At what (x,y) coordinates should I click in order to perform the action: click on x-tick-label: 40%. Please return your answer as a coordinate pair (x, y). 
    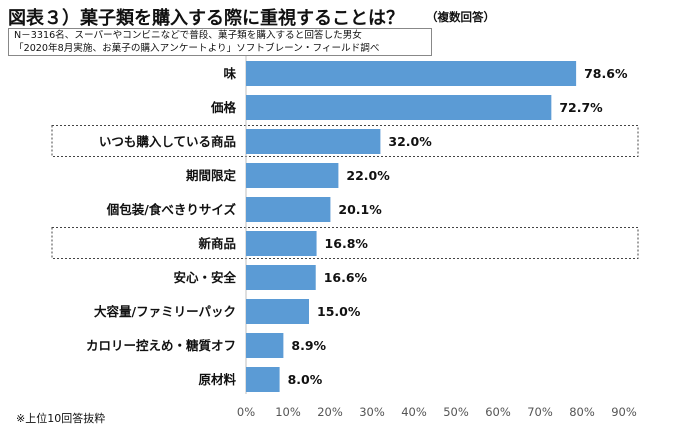
    Looking at the image, I should click on (414, 412).